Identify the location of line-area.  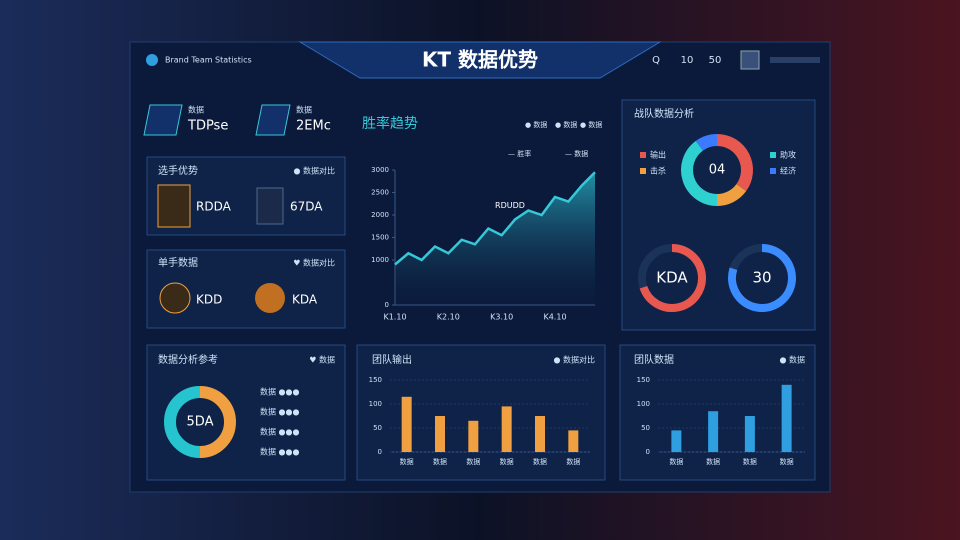
(495, 238).